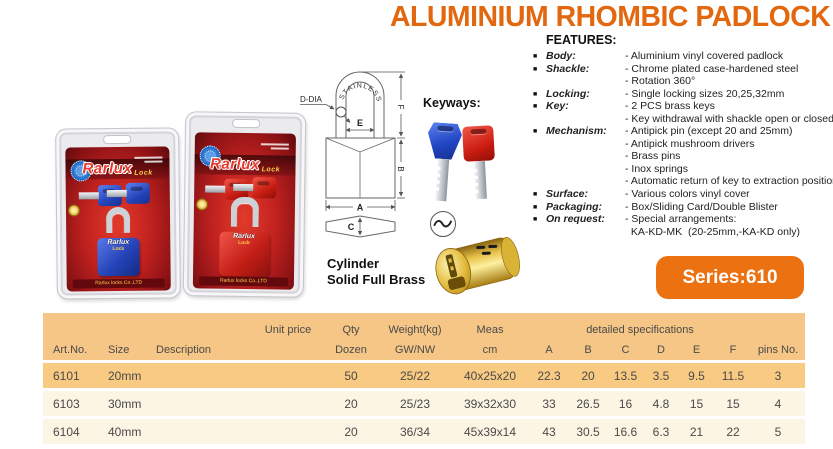  I want to click on feature-label: On request:, so click(579, 219).